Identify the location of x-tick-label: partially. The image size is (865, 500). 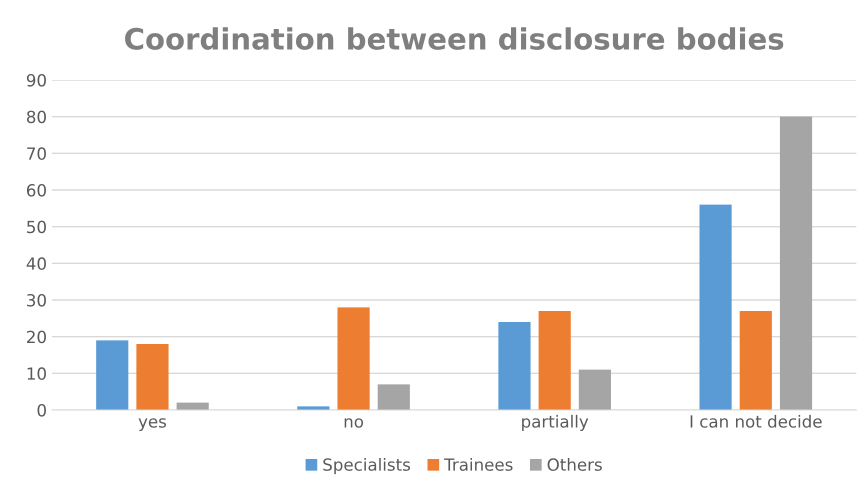
(555, 422).